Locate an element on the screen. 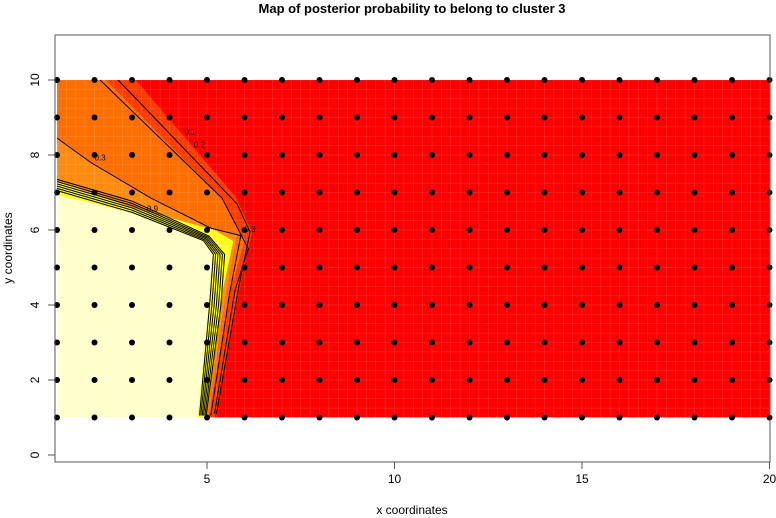  contour-0.1 is located at coordinates (184, 246).